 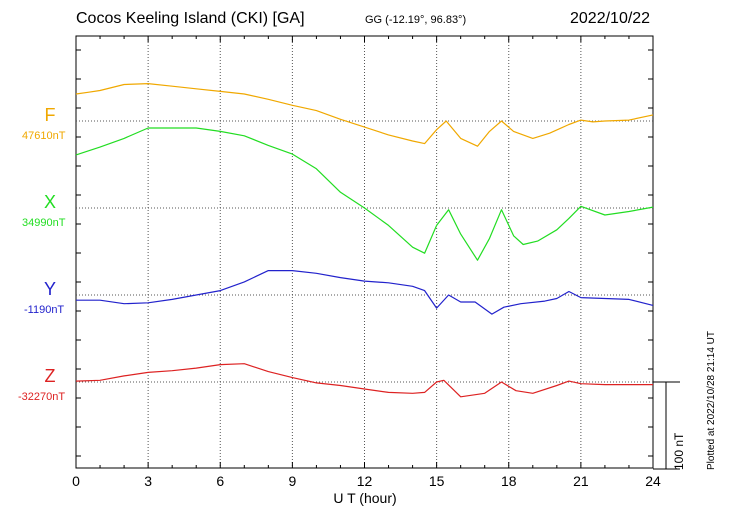 I want to click on date-title: 2022/10/22, so click(x=610, y=18).